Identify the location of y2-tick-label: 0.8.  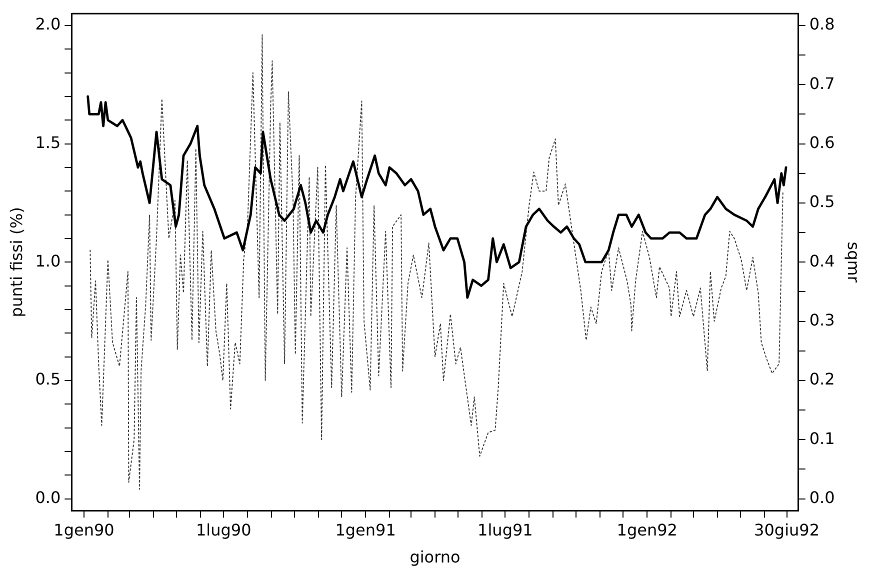
(822, 24).